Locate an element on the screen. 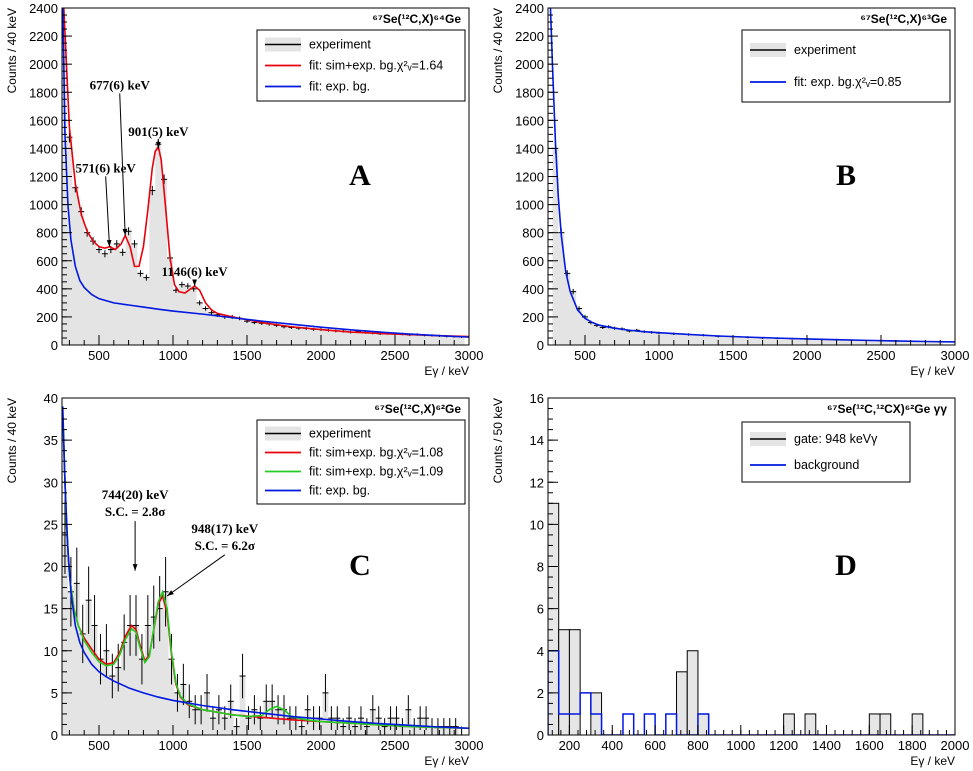 This screenshot has width=973, height=771. y-tick-label: 6 is located at coordinates (540, 609).